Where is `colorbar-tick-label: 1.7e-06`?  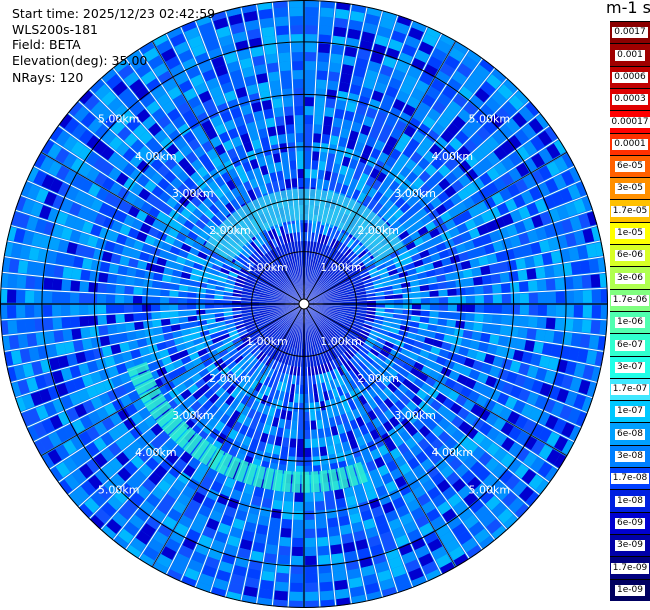
colorbar-tick-label: 1.7e-06 is located at coordinates (630, 300).